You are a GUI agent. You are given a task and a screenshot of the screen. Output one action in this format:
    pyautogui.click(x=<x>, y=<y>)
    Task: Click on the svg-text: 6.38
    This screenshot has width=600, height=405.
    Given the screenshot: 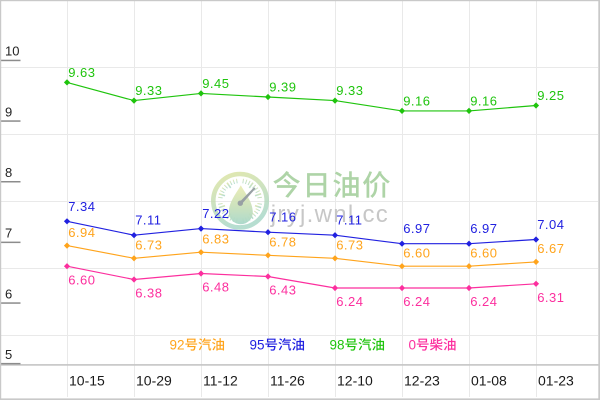 What is the action you would take?
    pyautogui.click(x=148, y=293)
    